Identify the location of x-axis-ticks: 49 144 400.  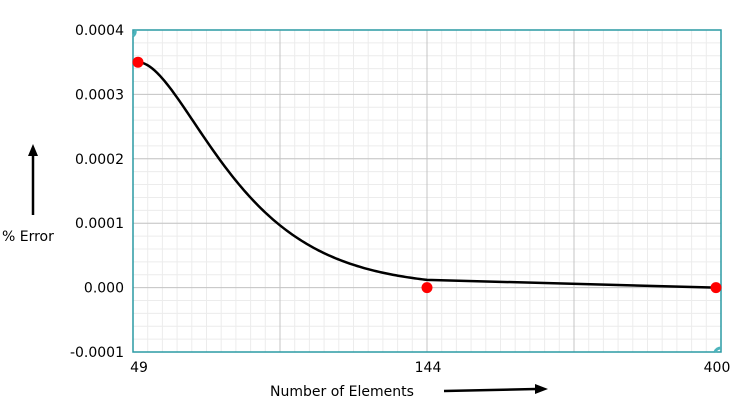
(430, 368).